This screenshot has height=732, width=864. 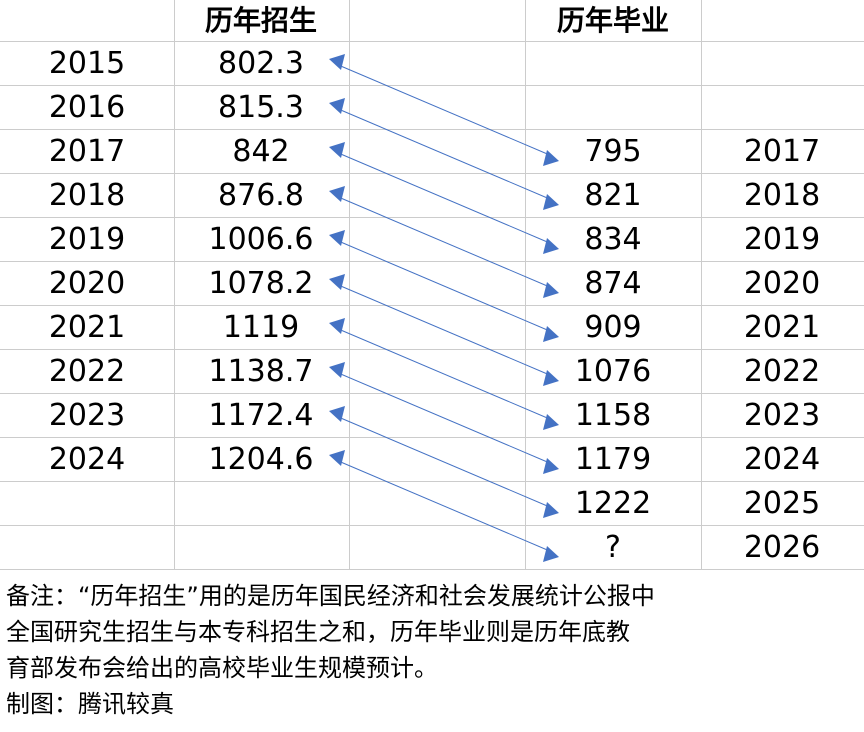 I want to click on graduation-value-cell: 821, so click(x=613, y=195).